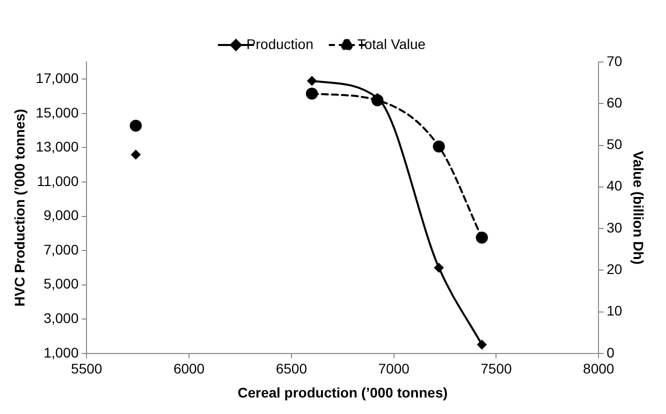 The height and width of the screenshot is (414, 666). I want to click on y2-tick-label: 40, so click(614, 186).